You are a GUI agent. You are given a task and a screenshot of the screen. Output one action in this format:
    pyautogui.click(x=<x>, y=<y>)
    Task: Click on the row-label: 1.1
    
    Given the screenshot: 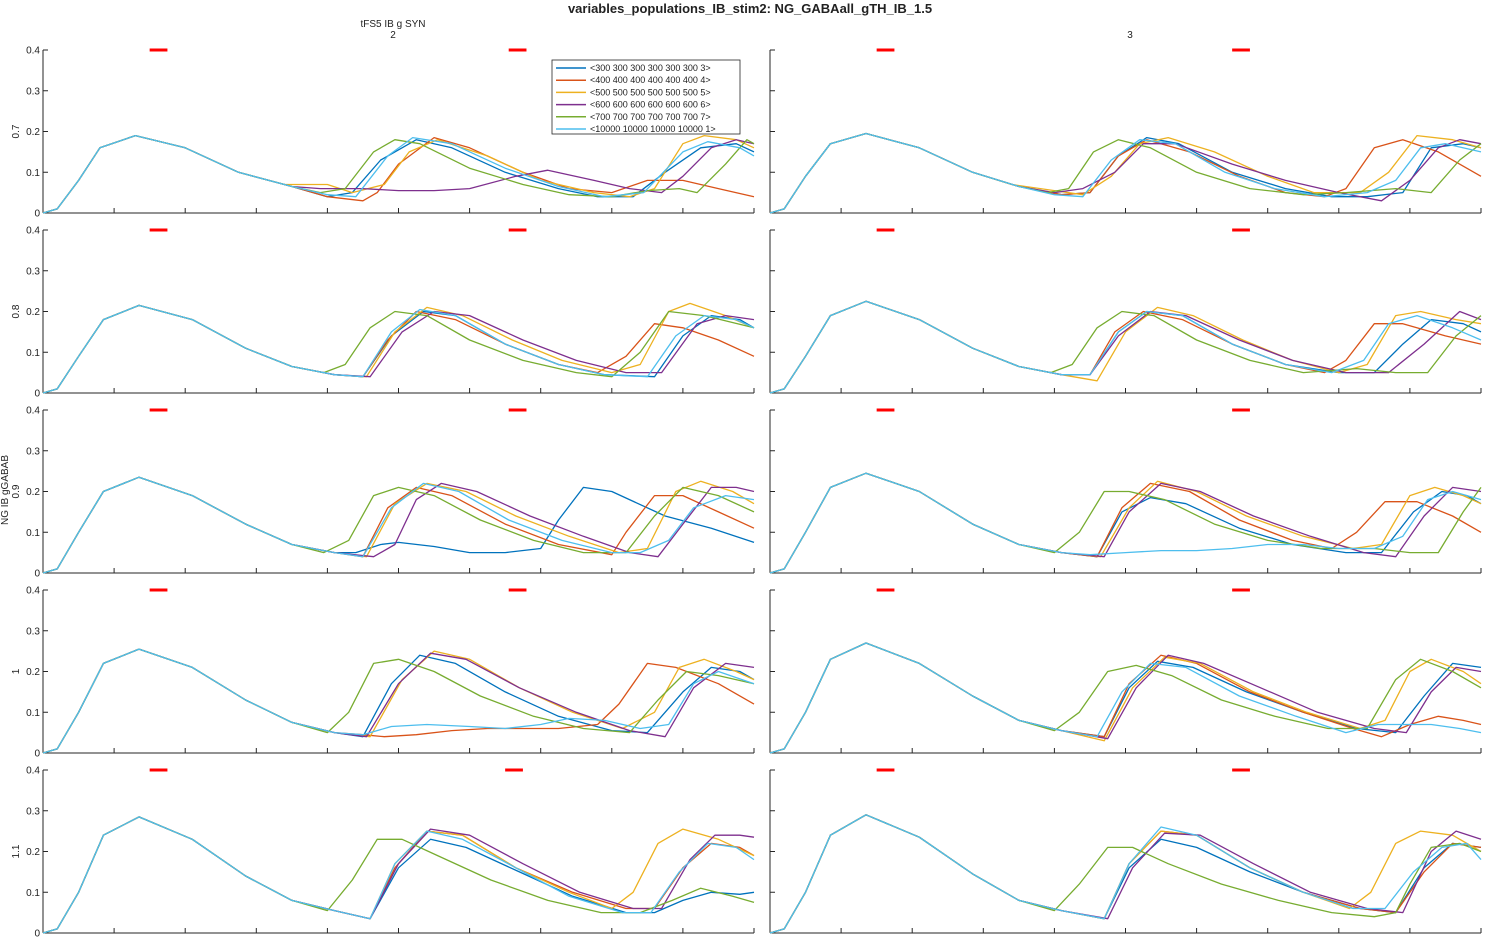 What is the action you would take?
    pyautogui.click(x=16, y=851)
    